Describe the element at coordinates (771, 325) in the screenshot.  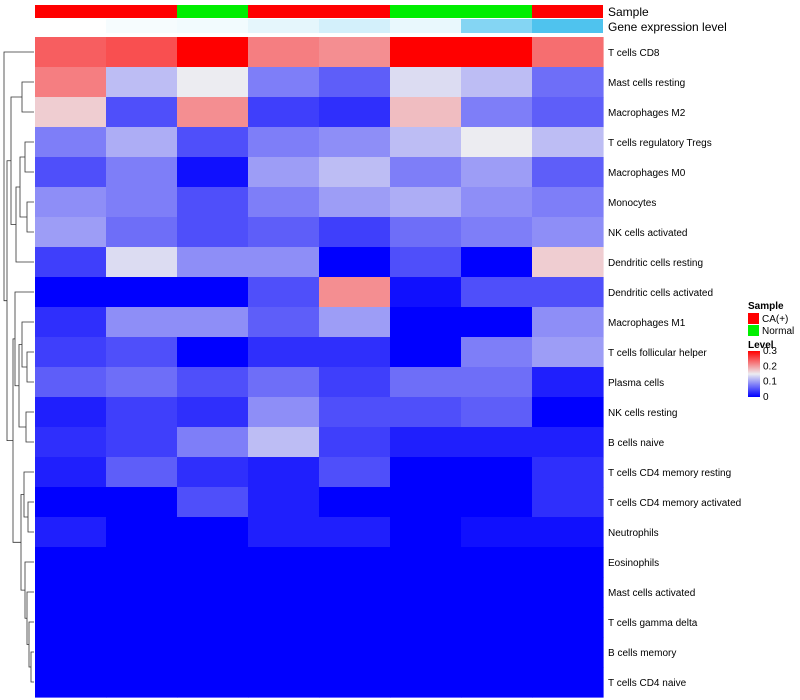
I see `legend-sample-items: CA(+)Normal` at that location.